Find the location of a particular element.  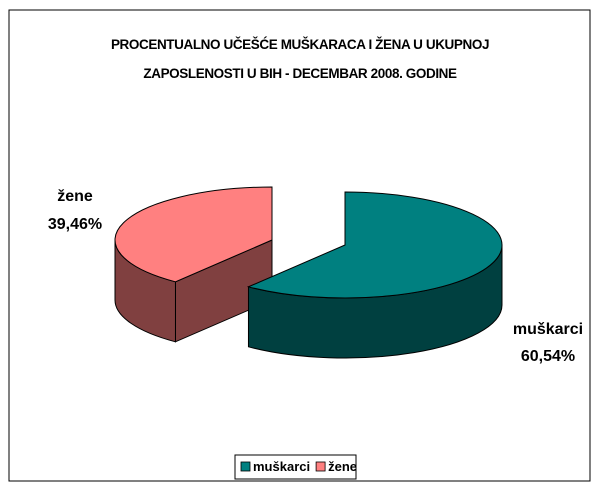

legend-label: žene is located at coordinates (342, 466).